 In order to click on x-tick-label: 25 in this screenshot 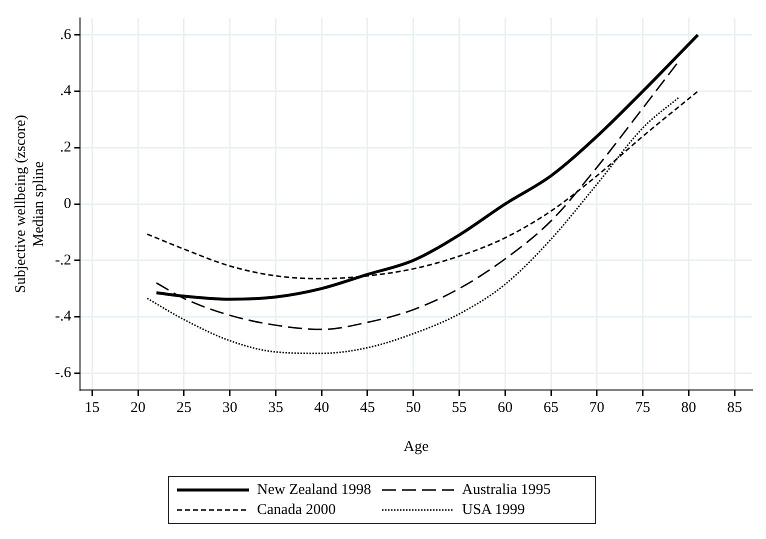, I will do `click(184, 408)`.